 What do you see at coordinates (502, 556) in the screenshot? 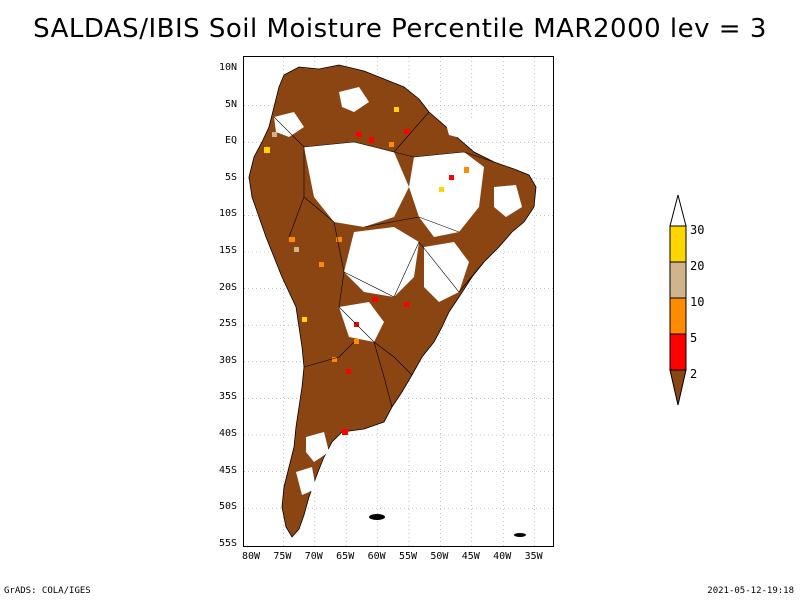
I see `lon-tick-label: 40W` at bounding box center [502, 556].